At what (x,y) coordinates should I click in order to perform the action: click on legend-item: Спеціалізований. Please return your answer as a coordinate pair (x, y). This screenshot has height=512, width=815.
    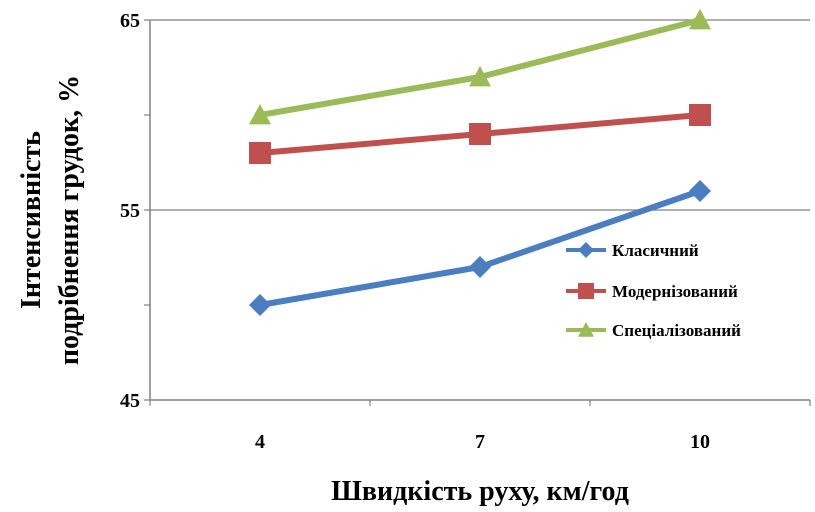
    Looking at the image, I should click on (653, 330).